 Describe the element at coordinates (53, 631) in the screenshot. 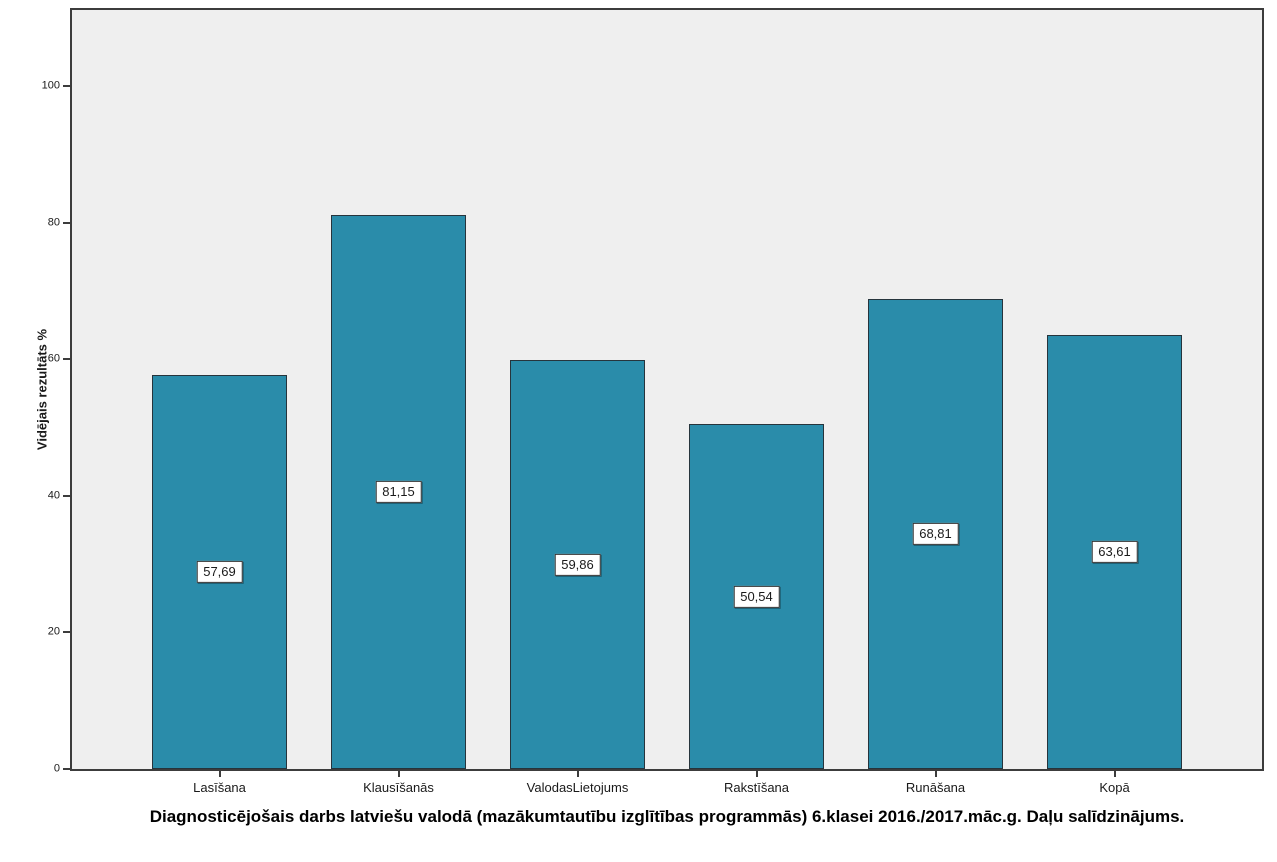

I see `y-tick-label: 20` at that location.